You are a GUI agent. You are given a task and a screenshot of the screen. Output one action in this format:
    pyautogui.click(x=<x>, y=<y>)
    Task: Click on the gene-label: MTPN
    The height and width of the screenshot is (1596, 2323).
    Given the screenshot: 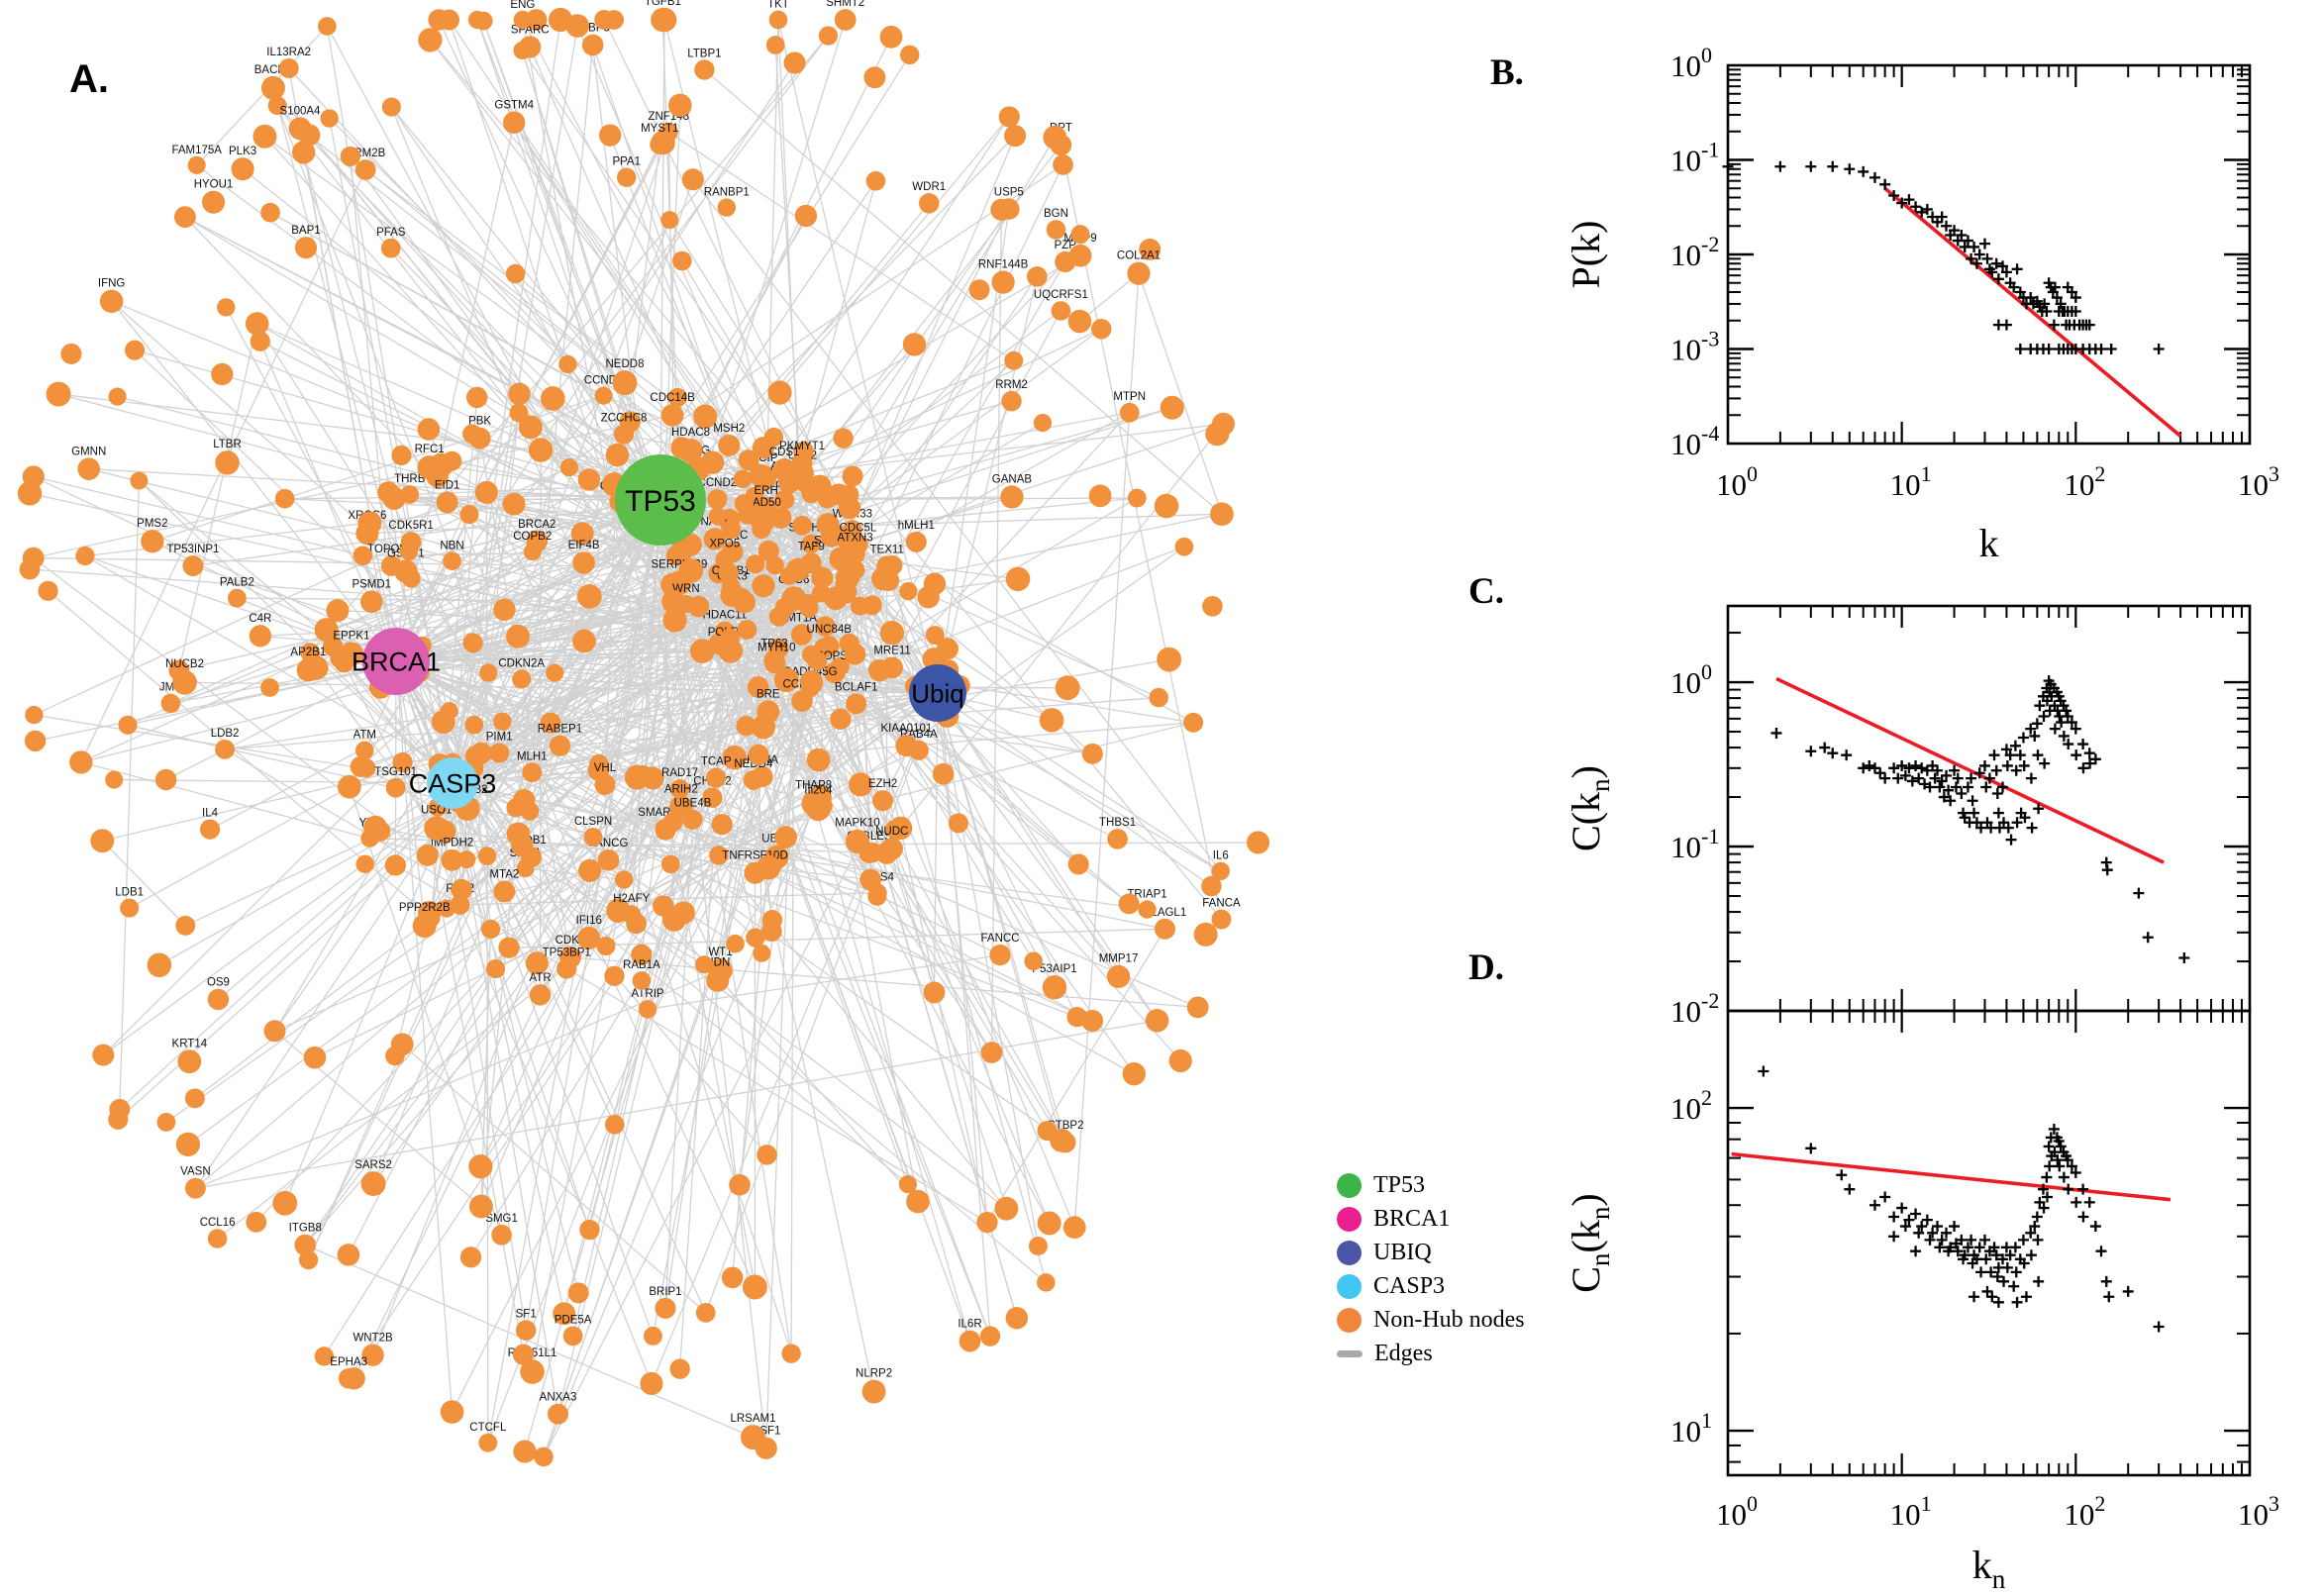 What is the action you would take?
    pyautogui.click(x=1129, y=397)
    